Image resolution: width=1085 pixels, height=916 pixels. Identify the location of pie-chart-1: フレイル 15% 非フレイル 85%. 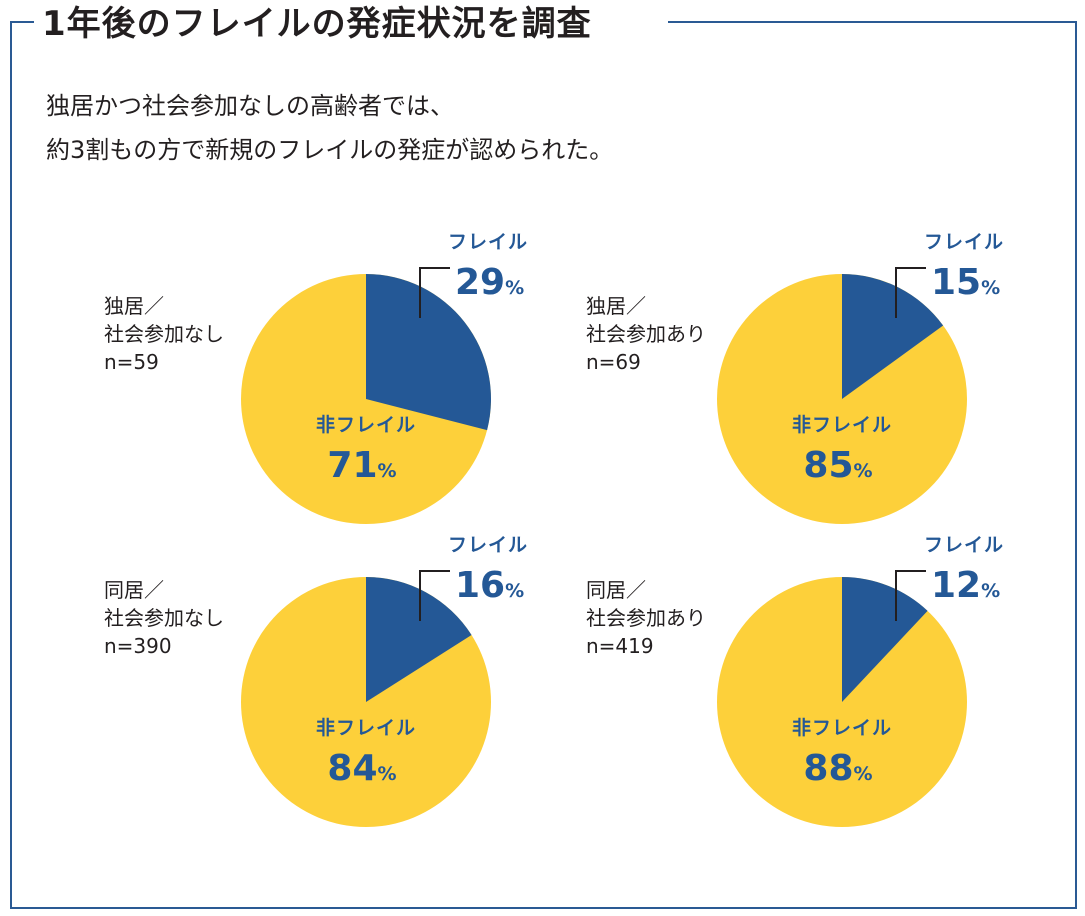
(860, 377).